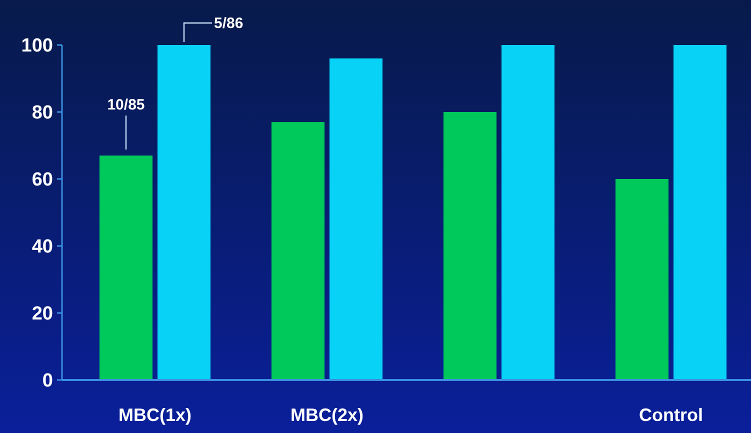 The image size is (751, 433). I want to click on y-tick-label: 60, so click(42, 180).